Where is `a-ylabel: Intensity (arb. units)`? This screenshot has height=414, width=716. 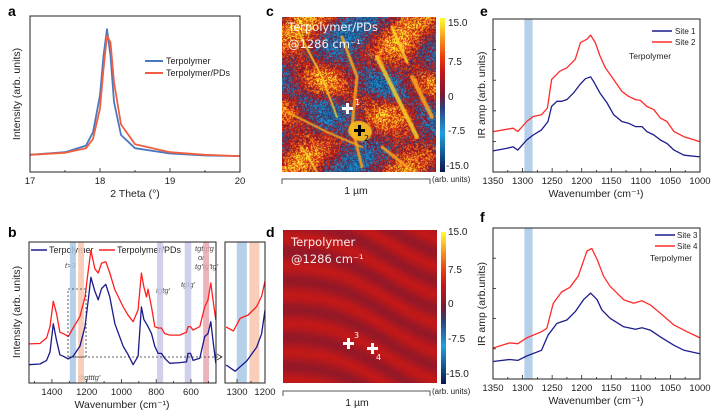
a-ylabel: Intensity (arb. units) is located at coordinates (17, 94).